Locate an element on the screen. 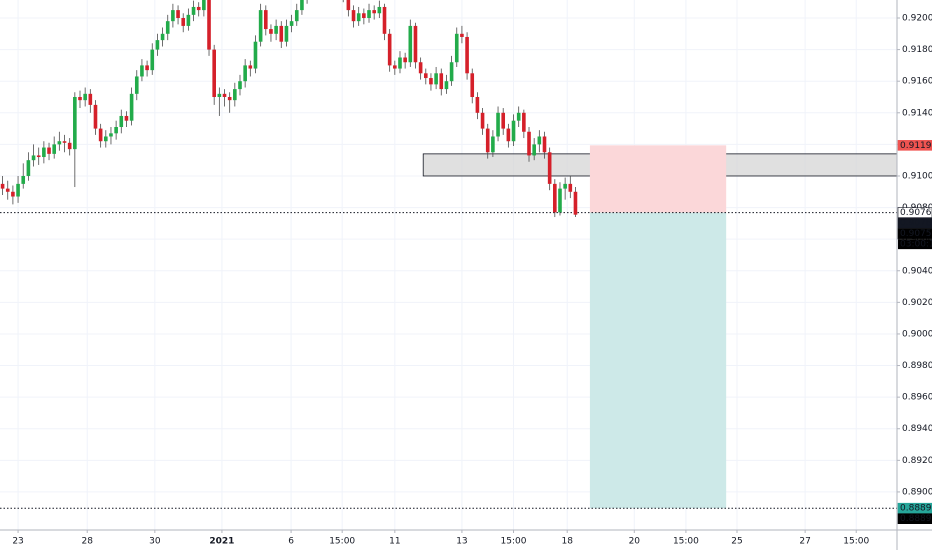 The width and height of the screenshot is (932, 550). price-label: 0.90755 is located at coordinates (916, 234).